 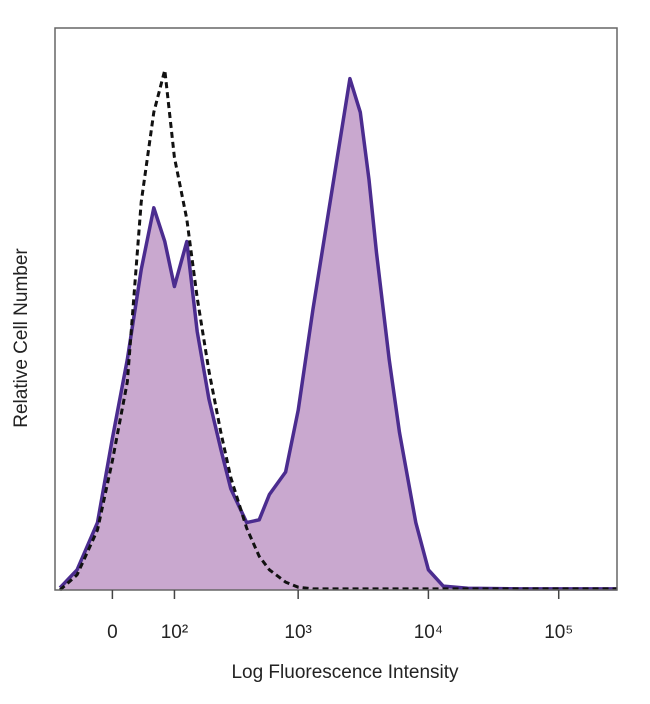 I want to click on y-axis-label: Relative Cell Number, so click(x=21, y=338).